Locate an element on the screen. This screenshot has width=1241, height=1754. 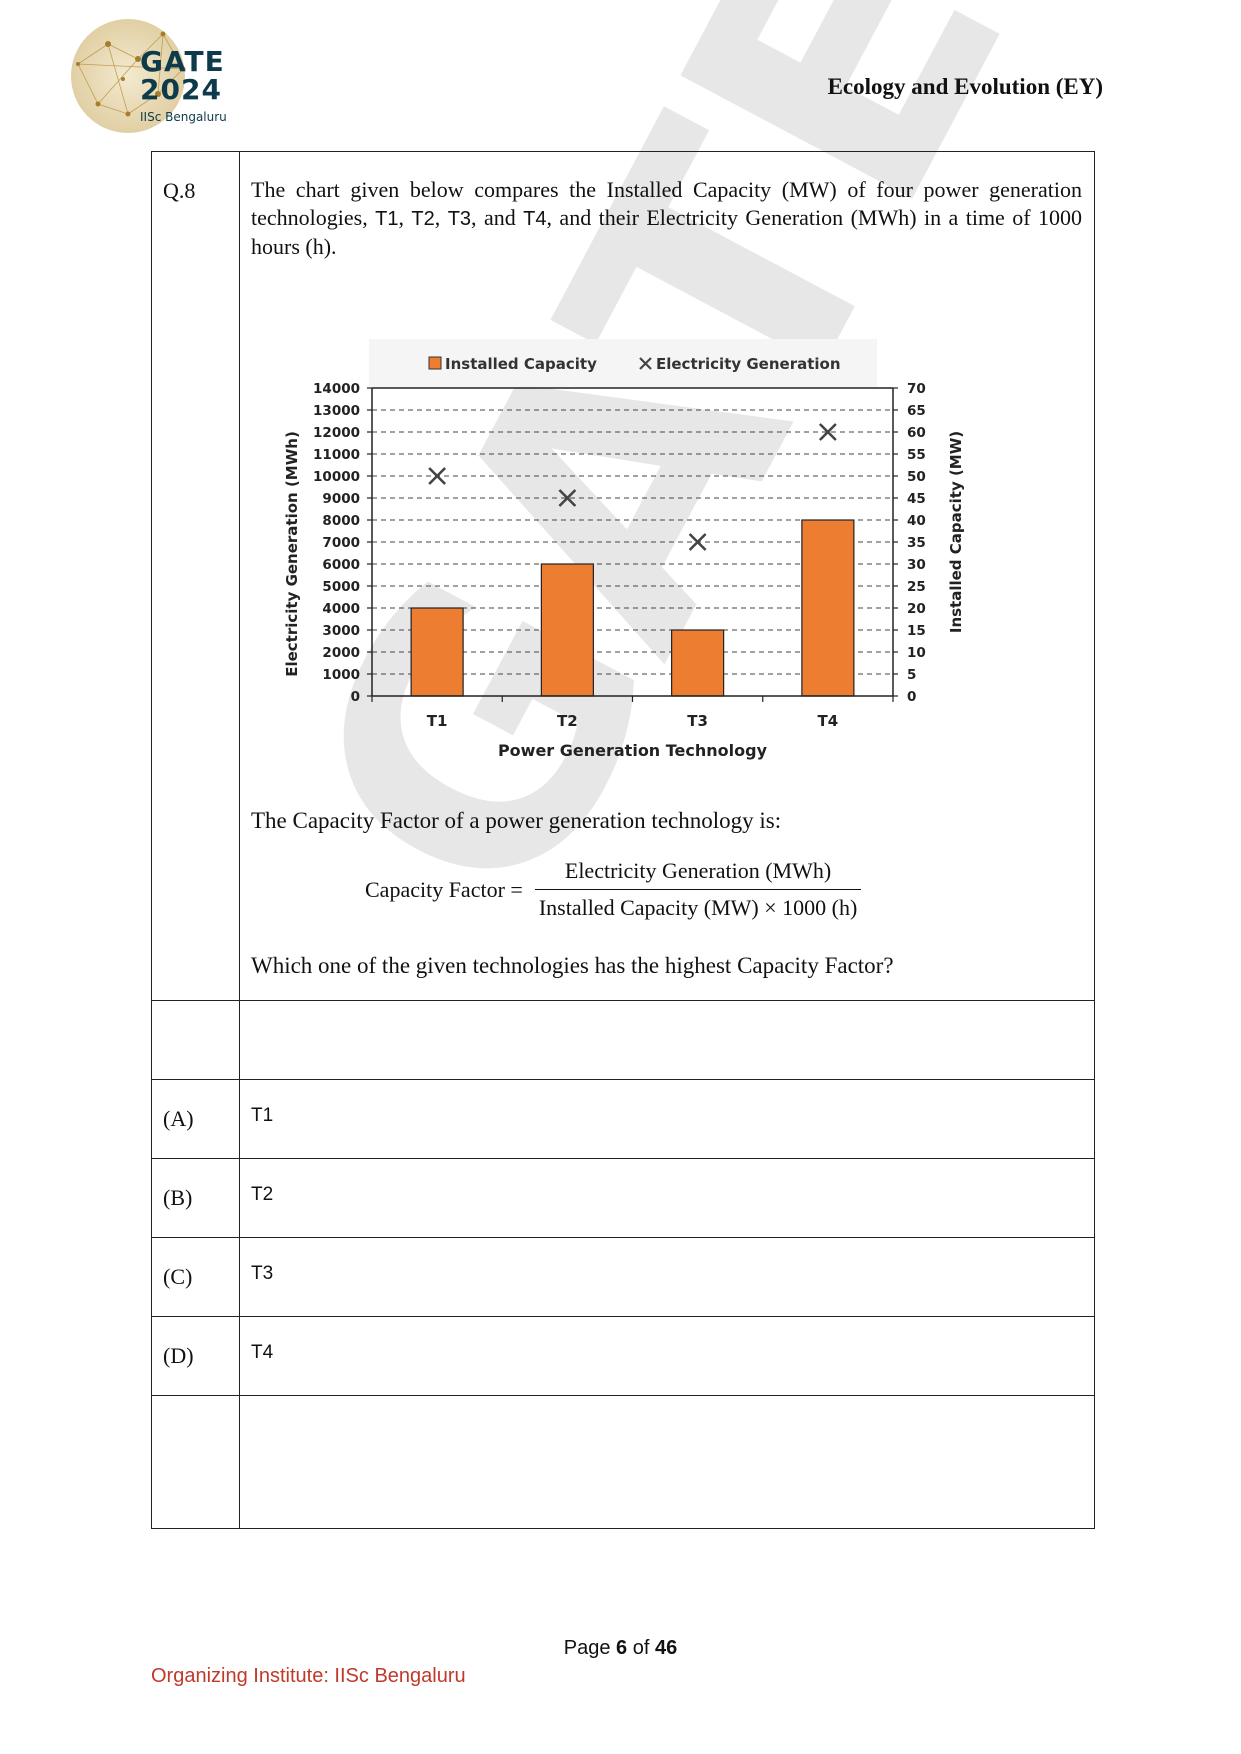
option-text-cell: T2 is located at coordinates (667, 1198).